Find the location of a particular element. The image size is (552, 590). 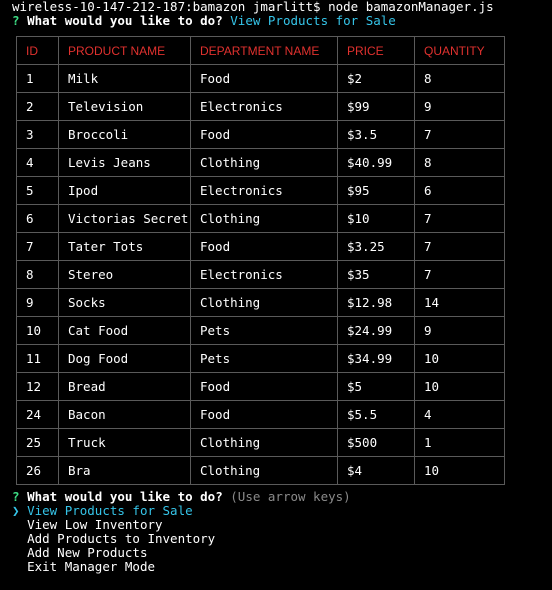

table-row: 11 Dog Food Pets $34.99 10 is located at coordinates (260, 358).